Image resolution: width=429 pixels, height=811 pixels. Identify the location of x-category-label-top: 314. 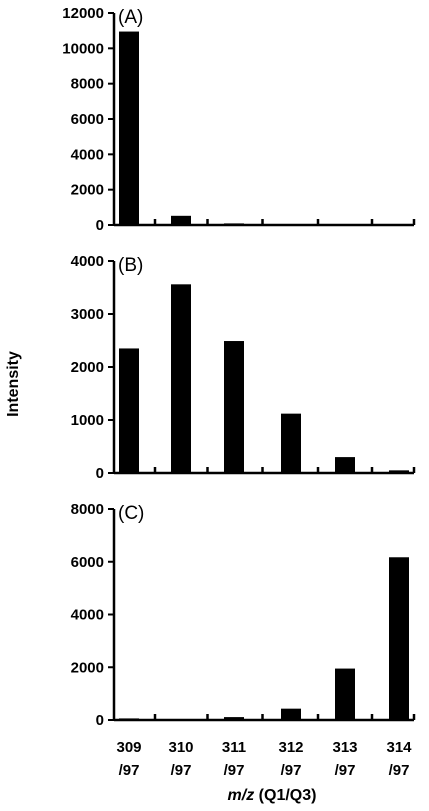
(399, 747).